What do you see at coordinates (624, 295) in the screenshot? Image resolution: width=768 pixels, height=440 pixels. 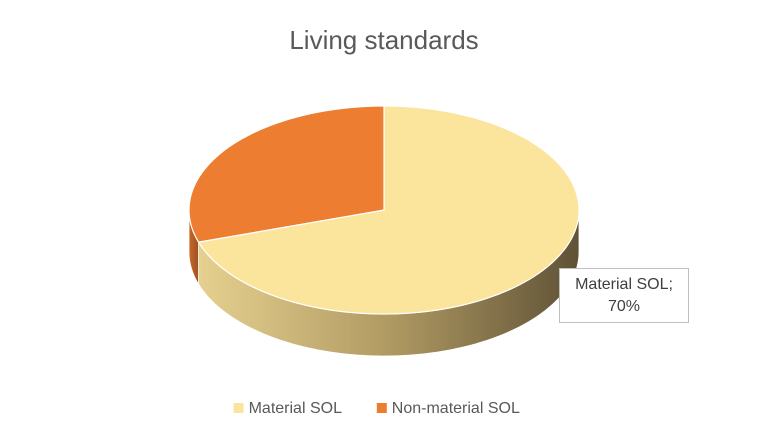 I see `data-label: Material SOL; 70%` at bounding box center [624, 295].